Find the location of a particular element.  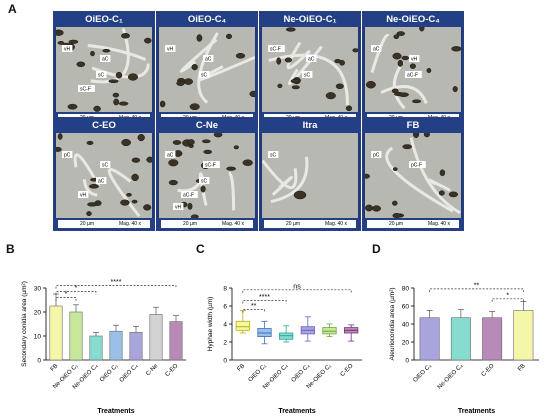

structure-label: aC is located at coordinates (101, 182).